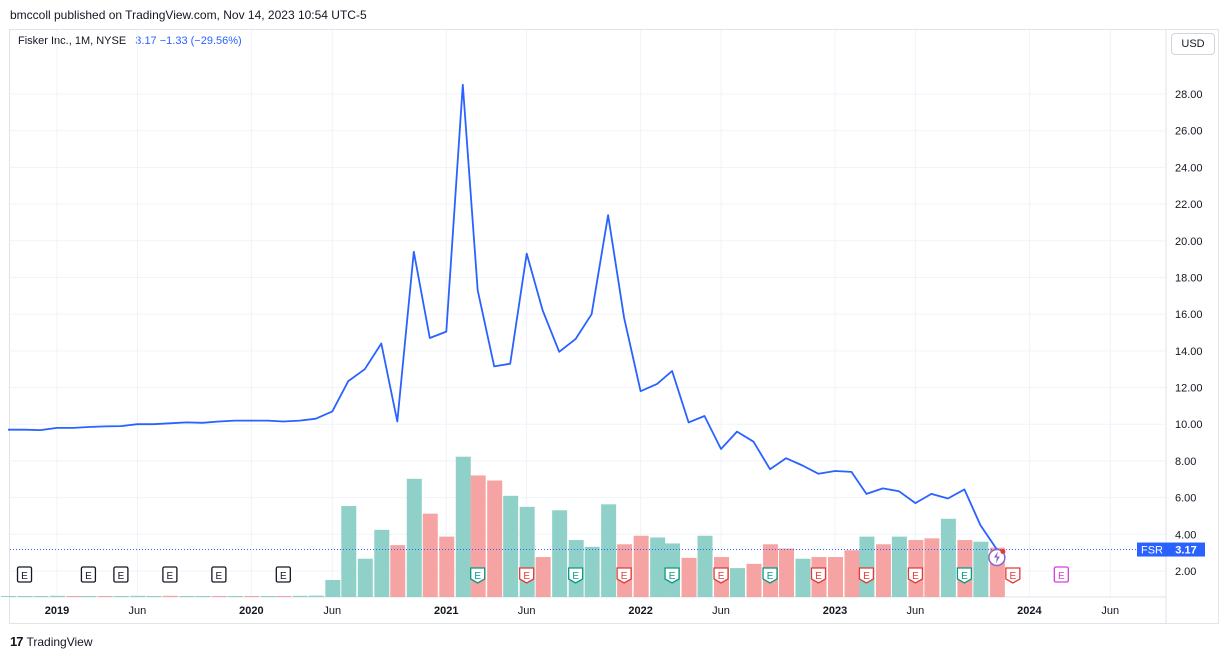 The image size is (1231, 660). Describe the element at coordinates (72, 41) in the screenshot. I see `symbol-info: Fisker Inc., 1M, NYSE` at that location.